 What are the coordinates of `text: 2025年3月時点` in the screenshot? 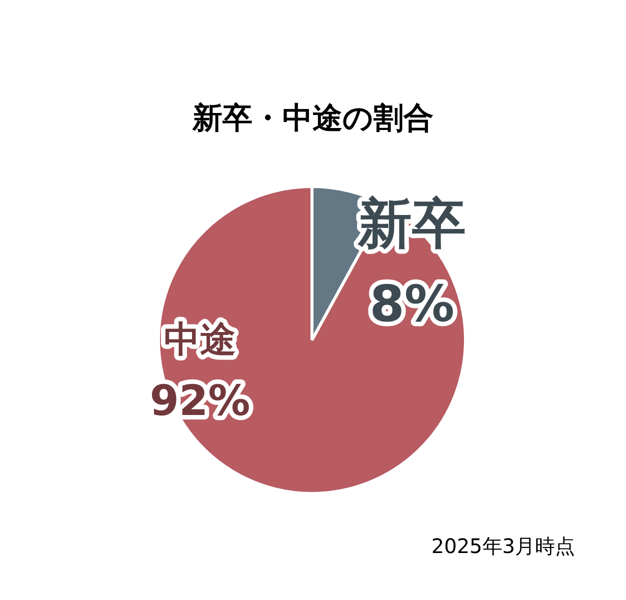 It's located at (503, 546).